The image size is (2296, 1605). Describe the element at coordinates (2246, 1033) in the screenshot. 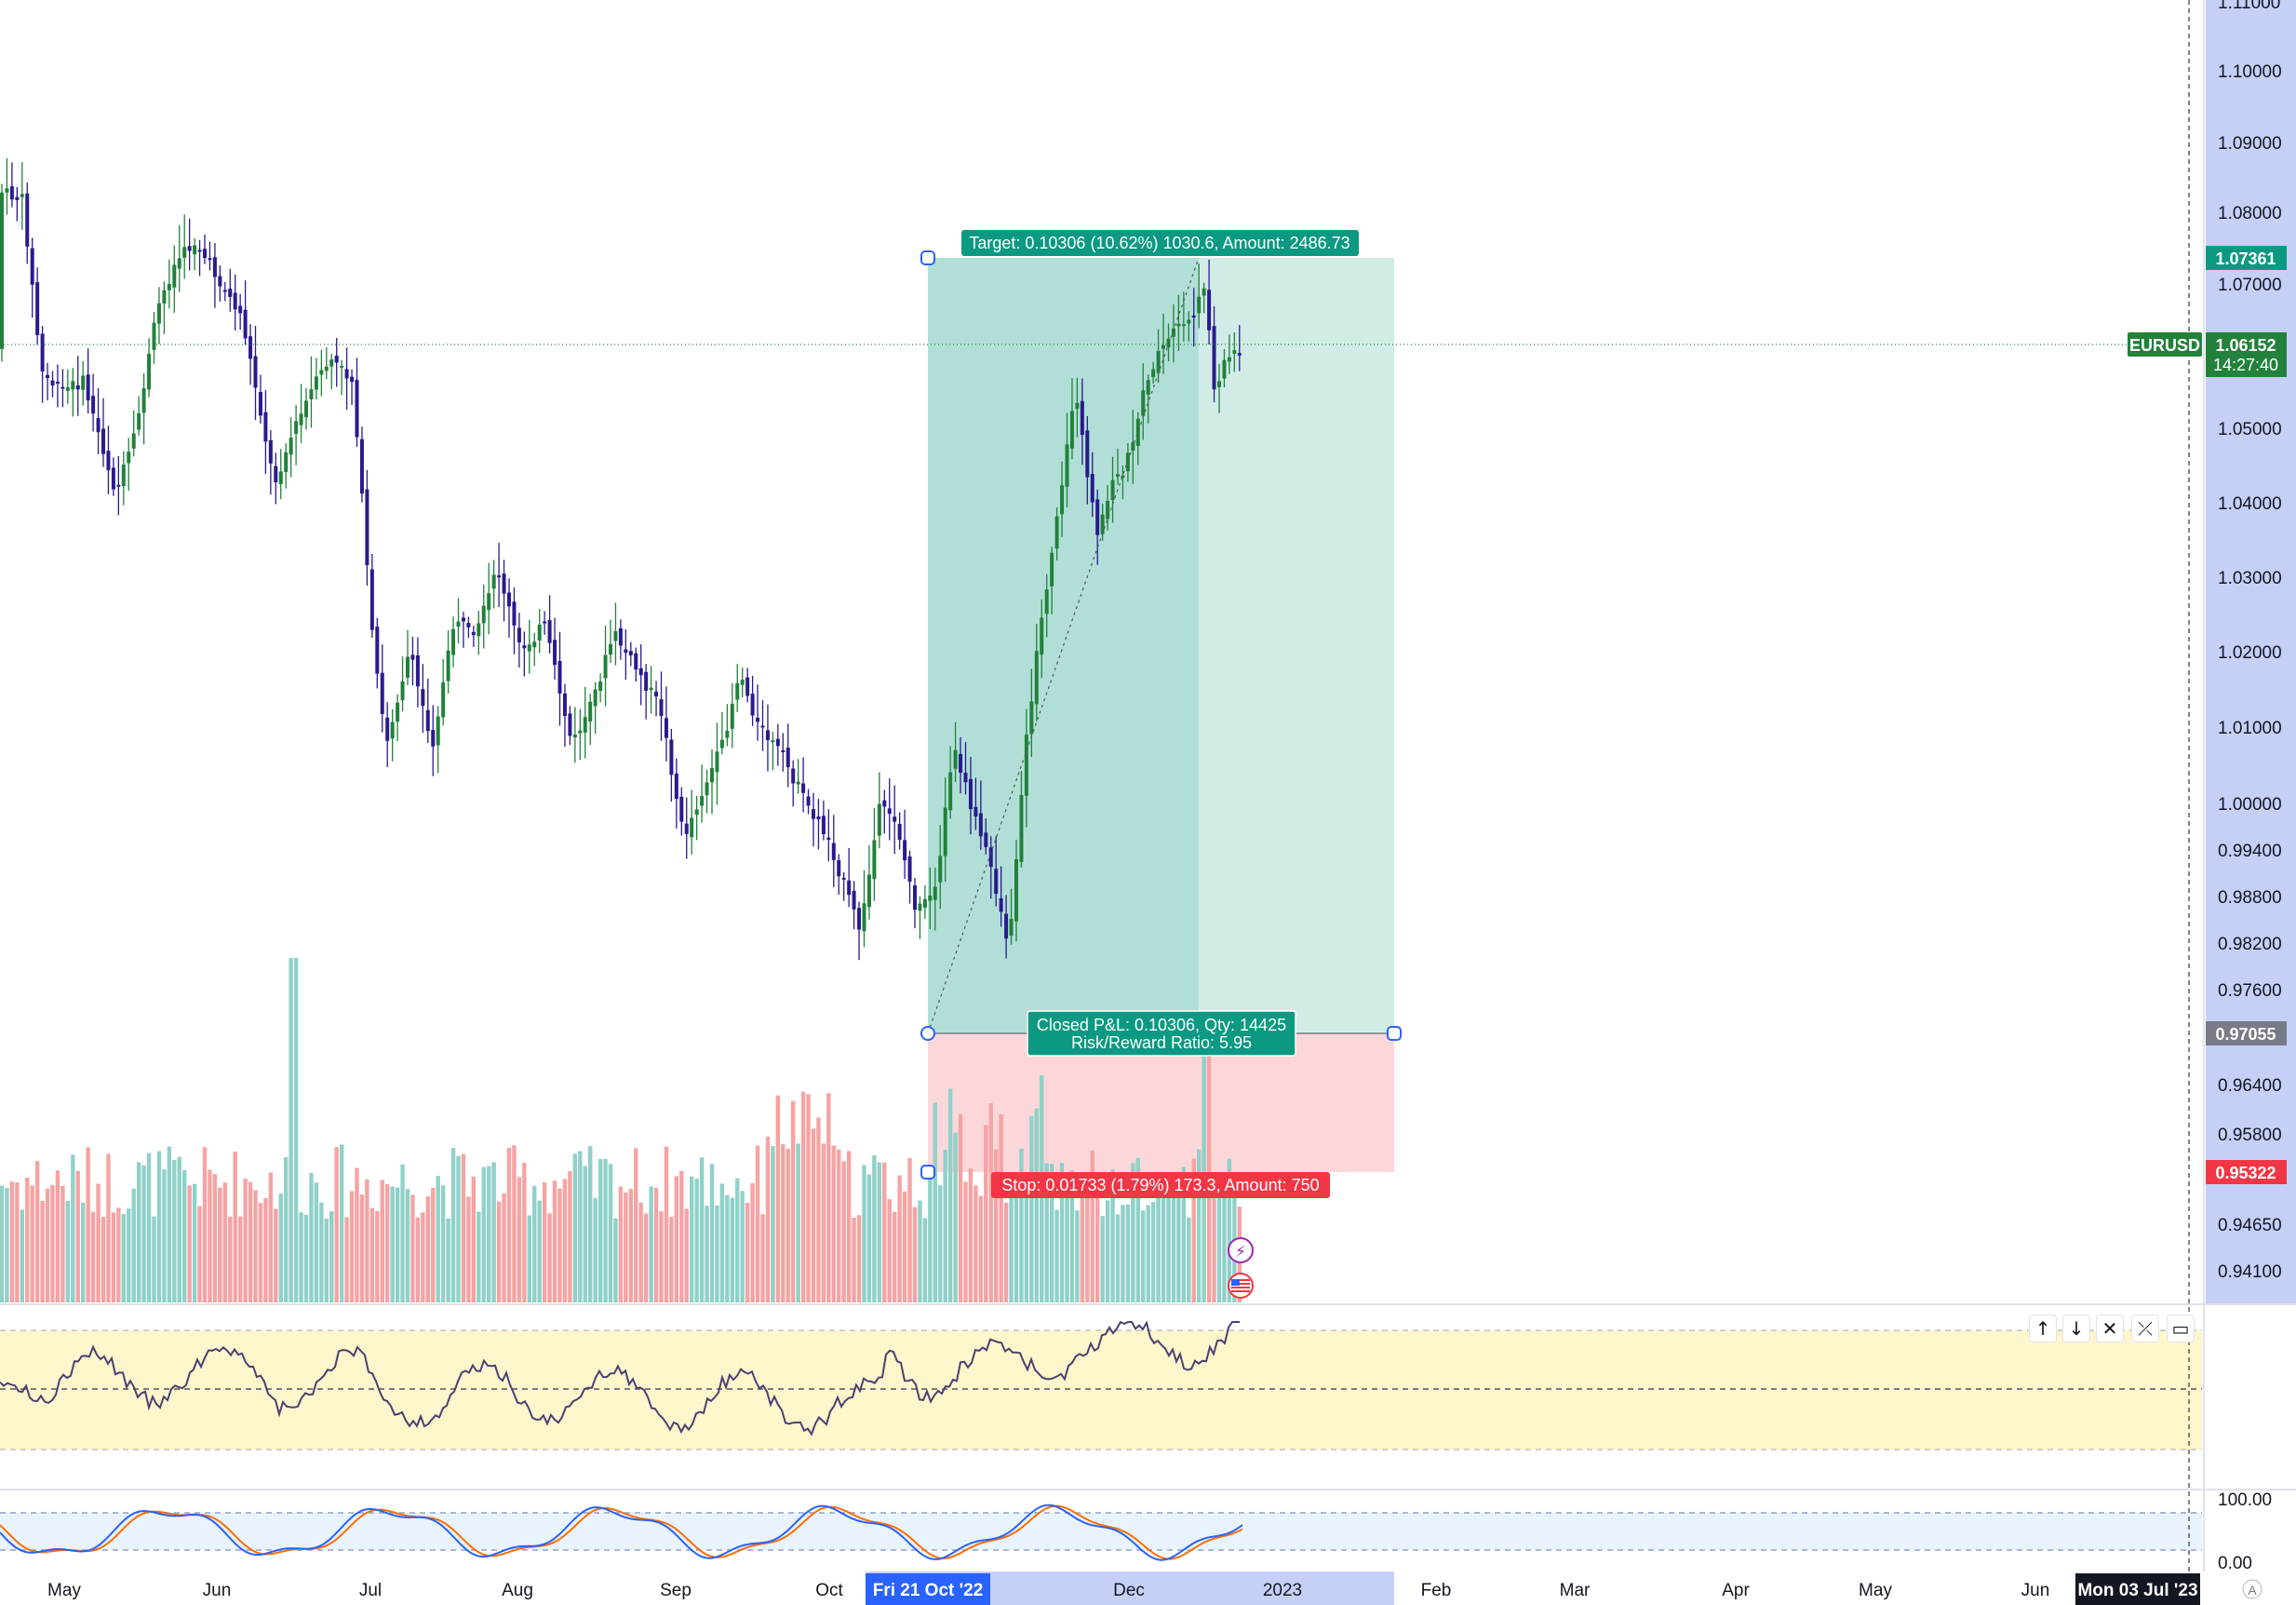

I see `entry-price-tag: 0.97055` at that location.